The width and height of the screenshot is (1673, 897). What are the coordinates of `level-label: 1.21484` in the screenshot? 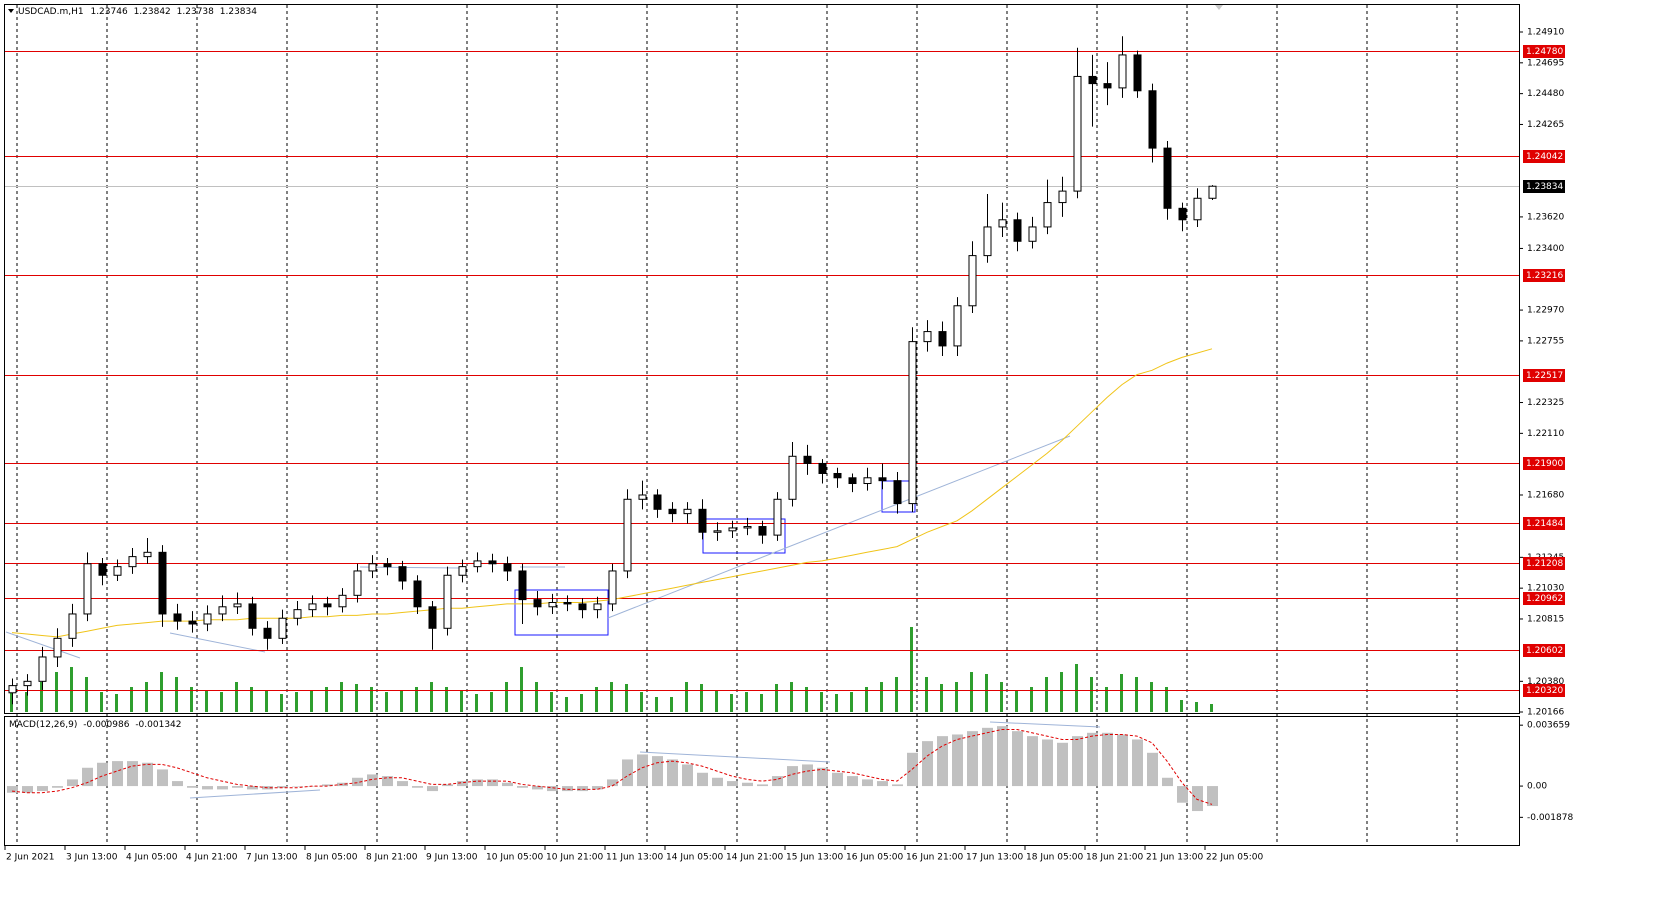 It's located at (1544, 524).